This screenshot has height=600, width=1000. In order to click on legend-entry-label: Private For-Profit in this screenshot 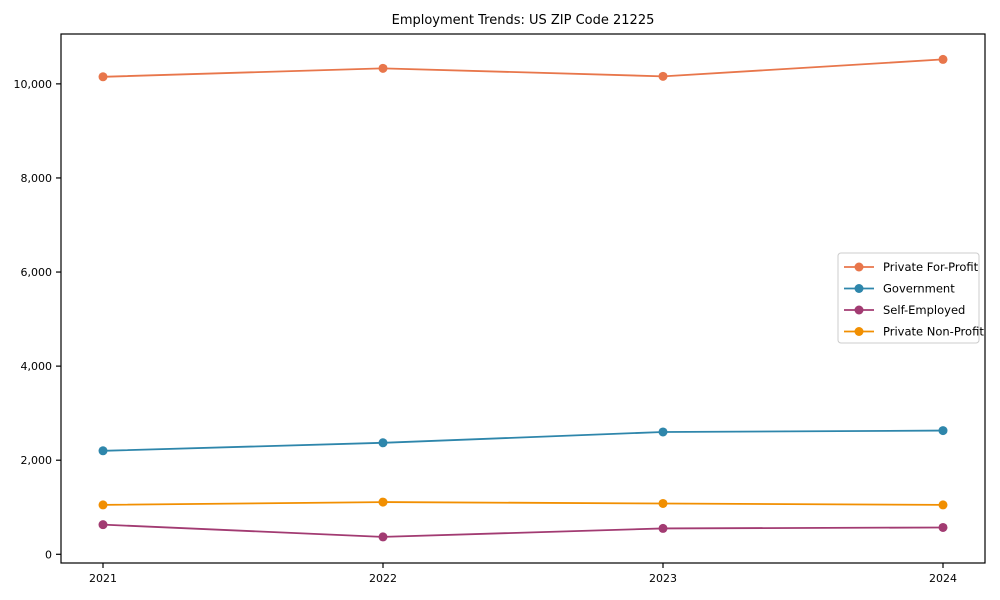, I will do `click(931, 267)`.